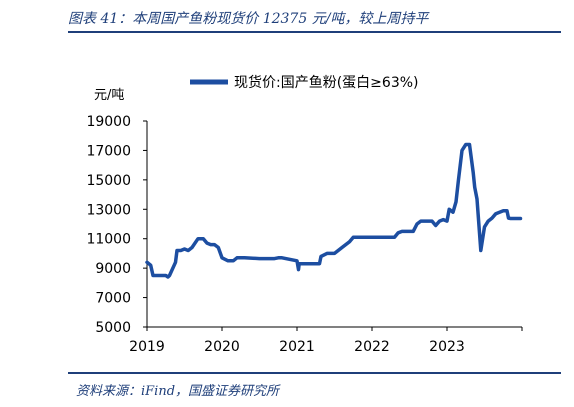 Image resolution: width=574 pixels, height=407 pixels. I want to click on y-tick-label: 5000, so click(113, 328).